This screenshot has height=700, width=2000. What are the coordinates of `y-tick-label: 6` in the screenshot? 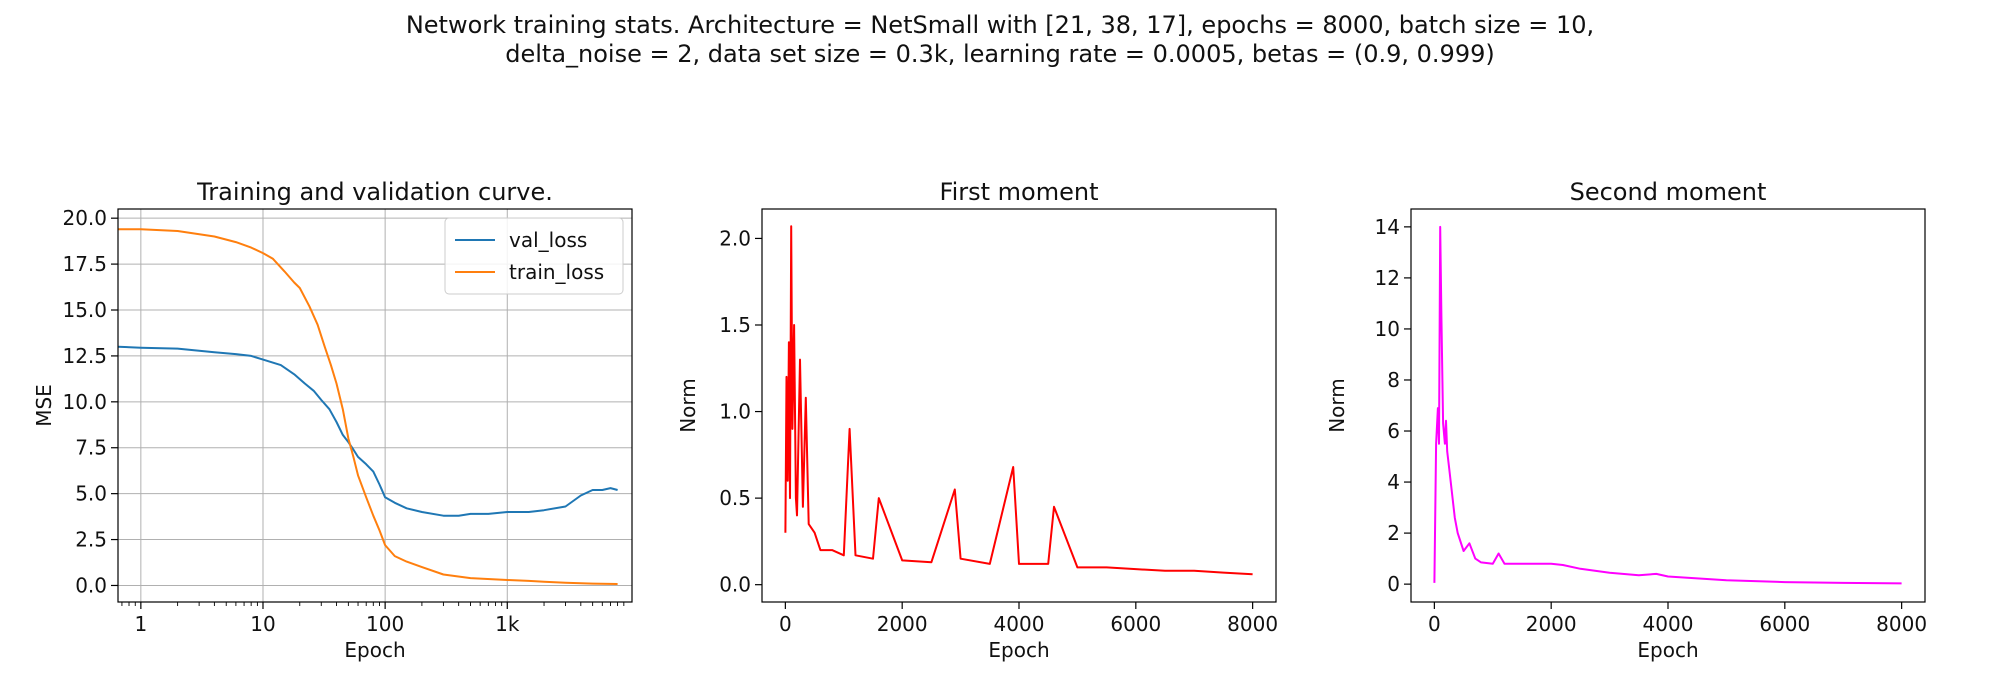 It's located at (1393, 431).